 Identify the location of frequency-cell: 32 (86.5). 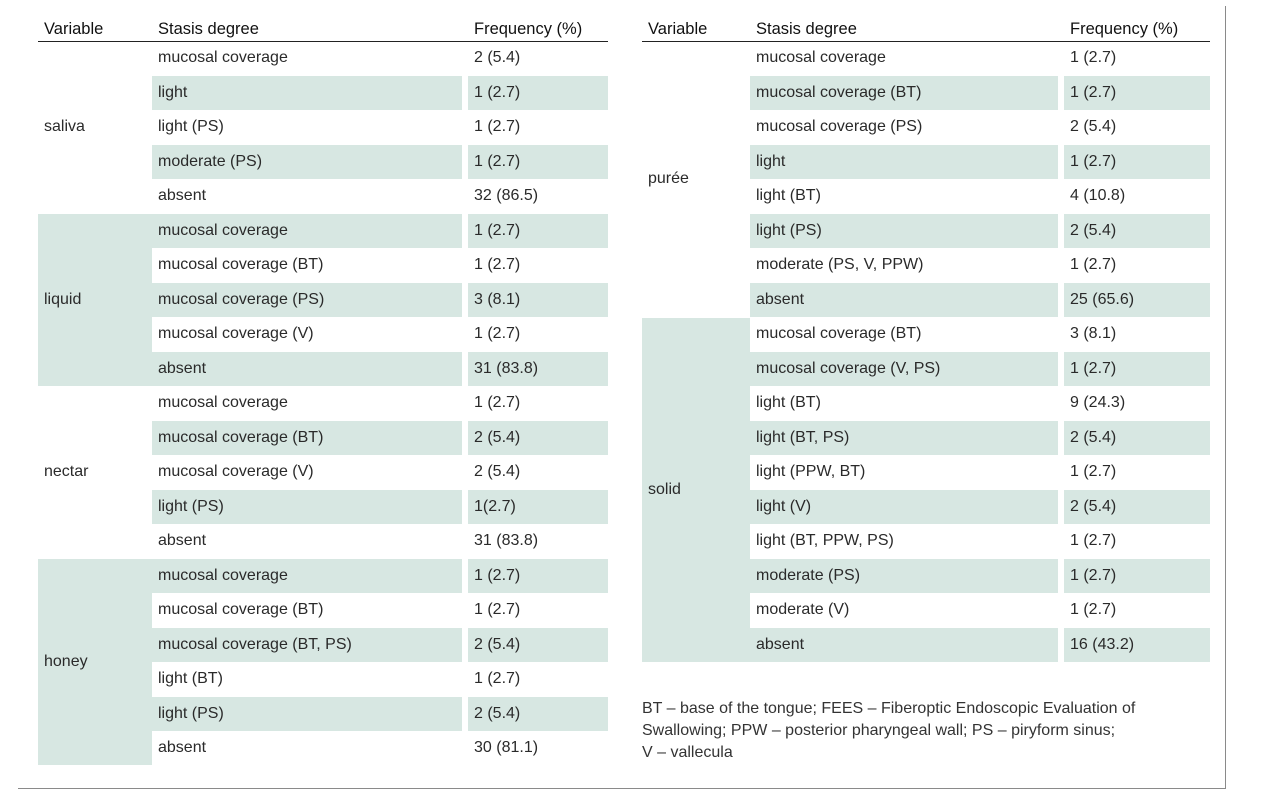
(538, 196).